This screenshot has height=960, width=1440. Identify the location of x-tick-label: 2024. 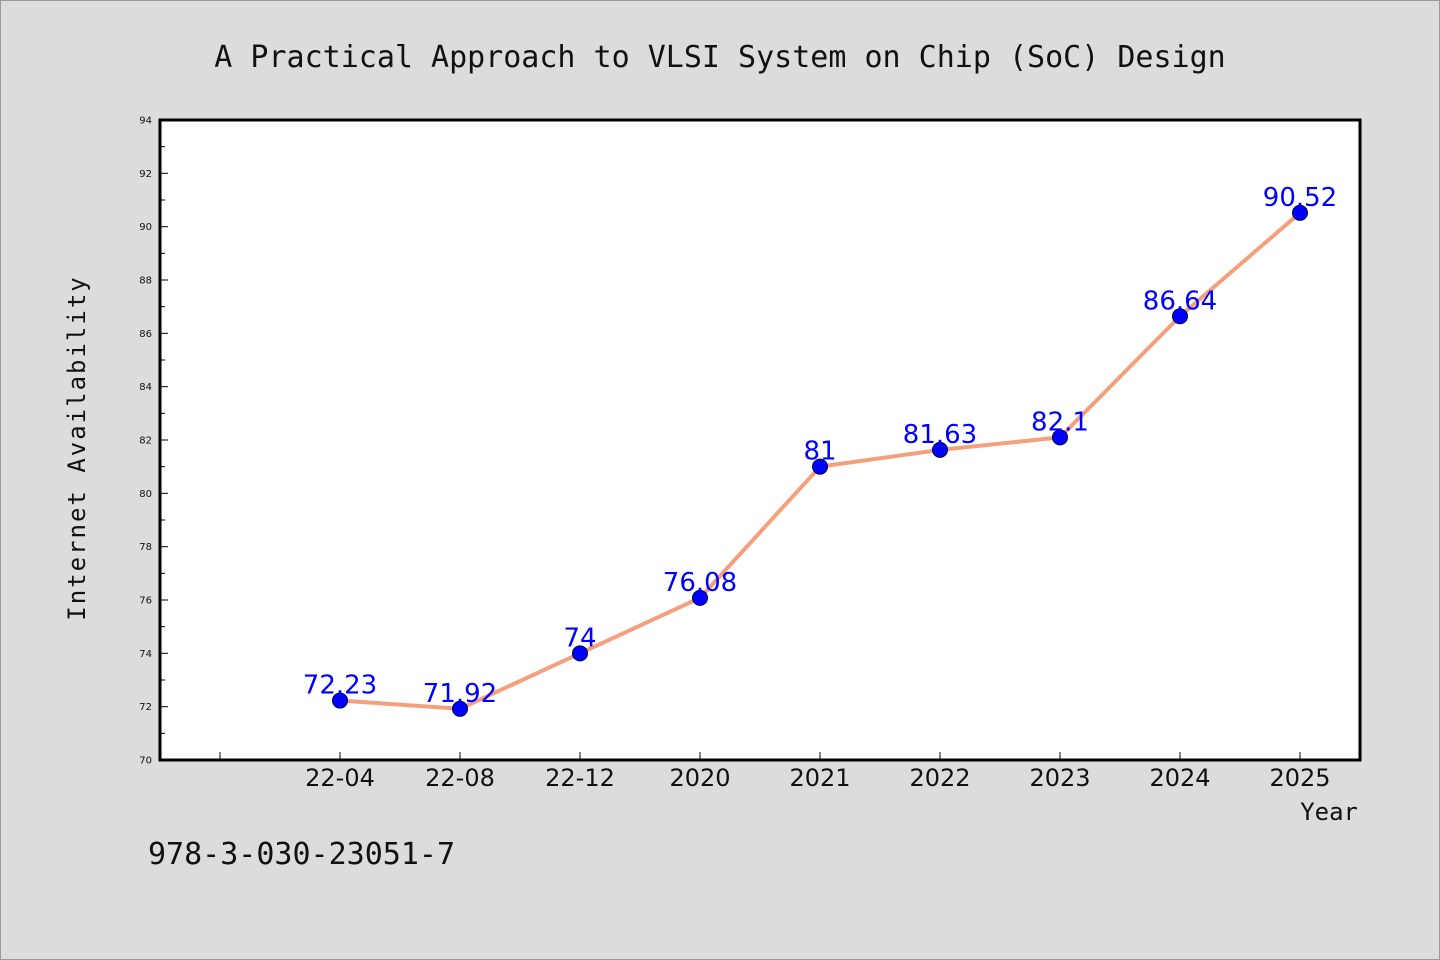
(1179, 778).